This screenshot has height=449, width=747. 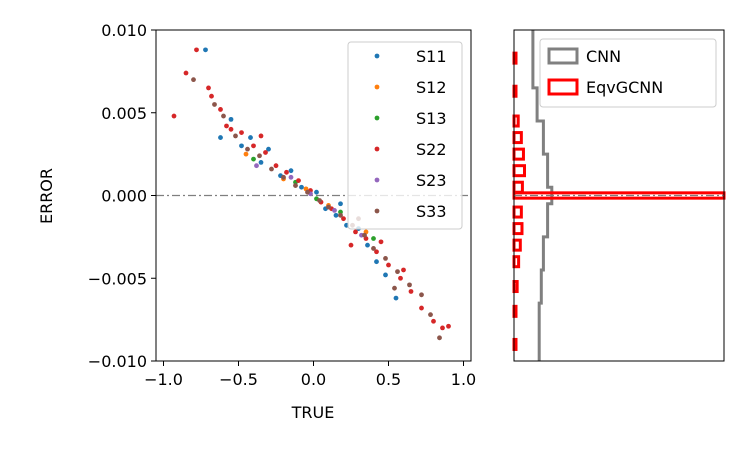 I want to click on legend-label-s13: S13, so click(x=431, y=118).